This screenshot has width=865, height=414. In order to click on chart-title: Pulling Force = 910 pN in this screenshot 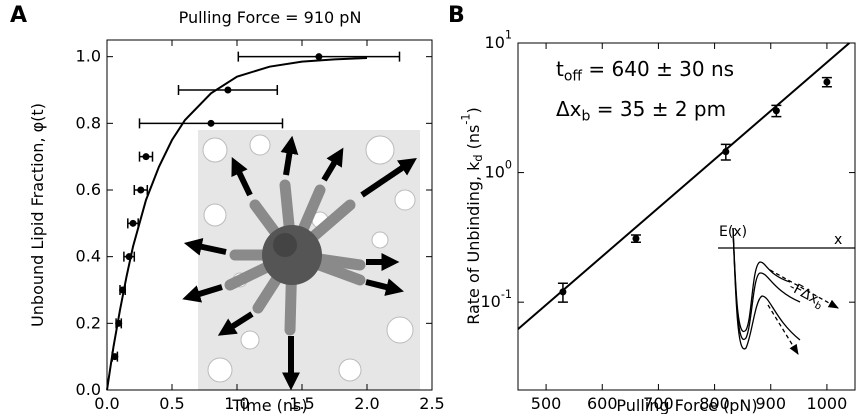, I will do `click(270, 17)`.